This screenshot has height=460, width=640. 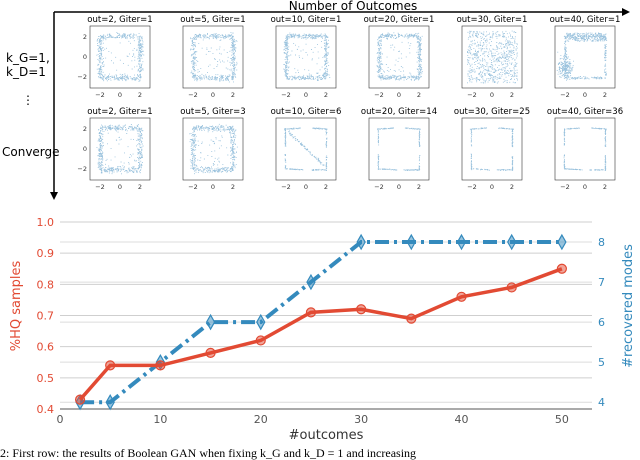 I want to click on left-tick-label: 0.6, so click(x=46, y=347).